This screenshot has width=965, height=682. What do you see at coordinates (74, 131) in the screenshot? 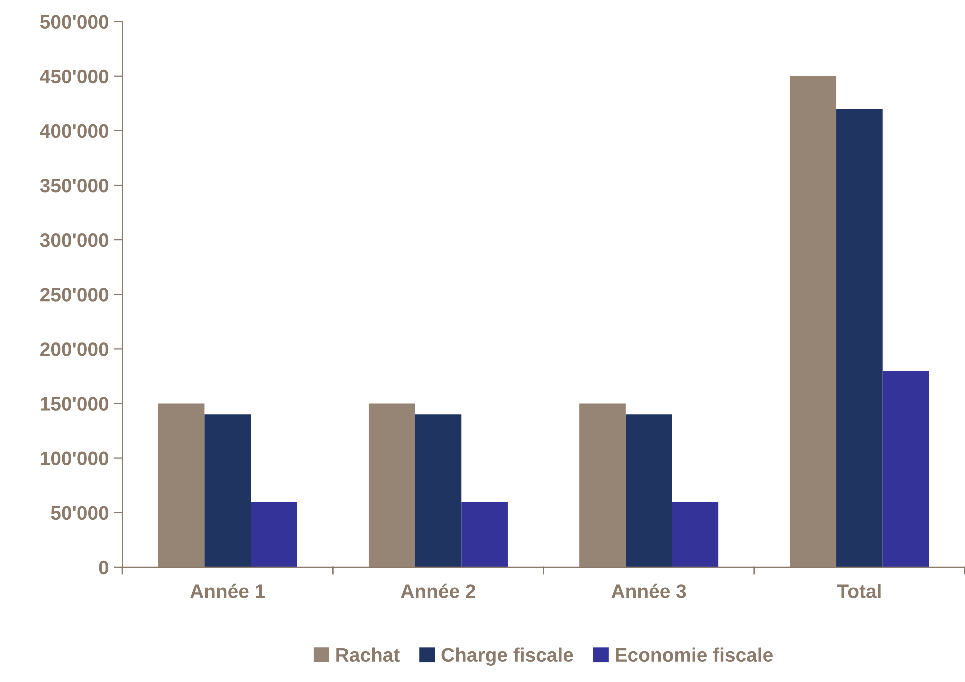
I see `y-tick-label: 400'000` at bounding box center [74, 131].